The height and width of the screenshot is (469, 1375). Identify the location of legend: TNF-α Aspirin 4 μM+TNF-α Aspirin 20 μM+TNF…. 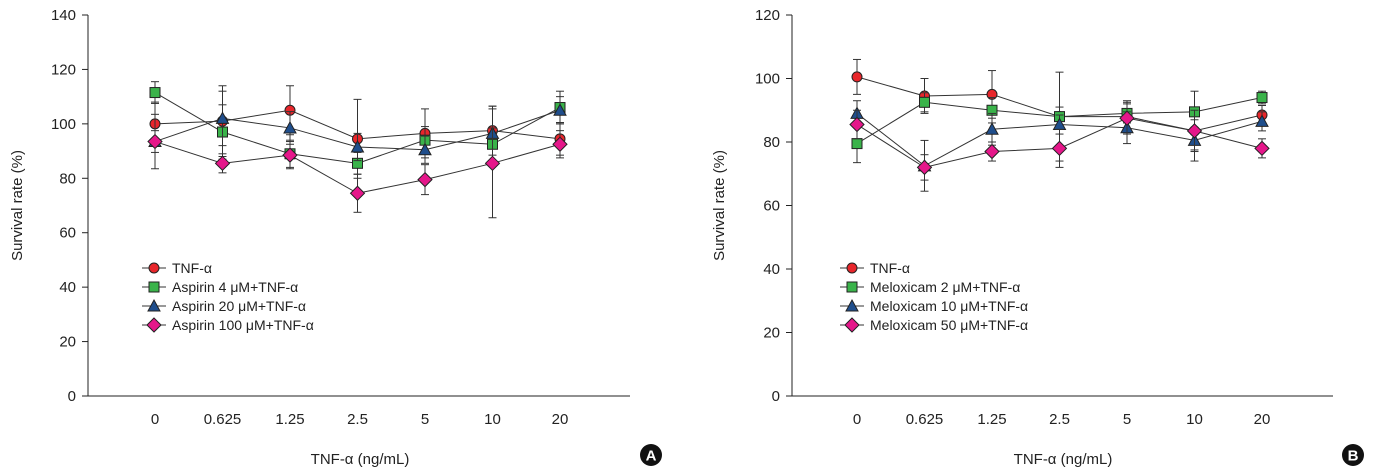
(228, 296).